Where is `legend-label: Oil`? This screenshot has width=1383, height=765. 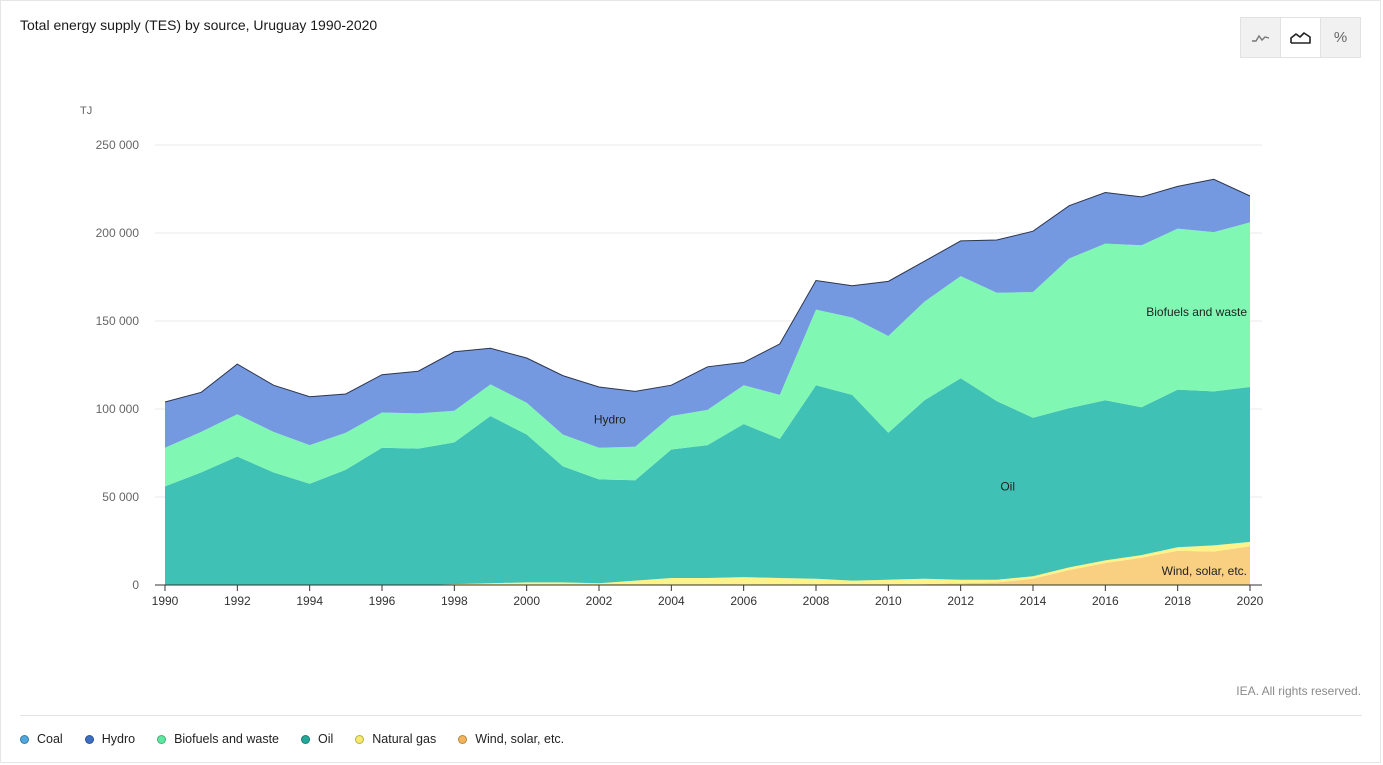 legend-label: Oil is located at coordinates (326, 739).